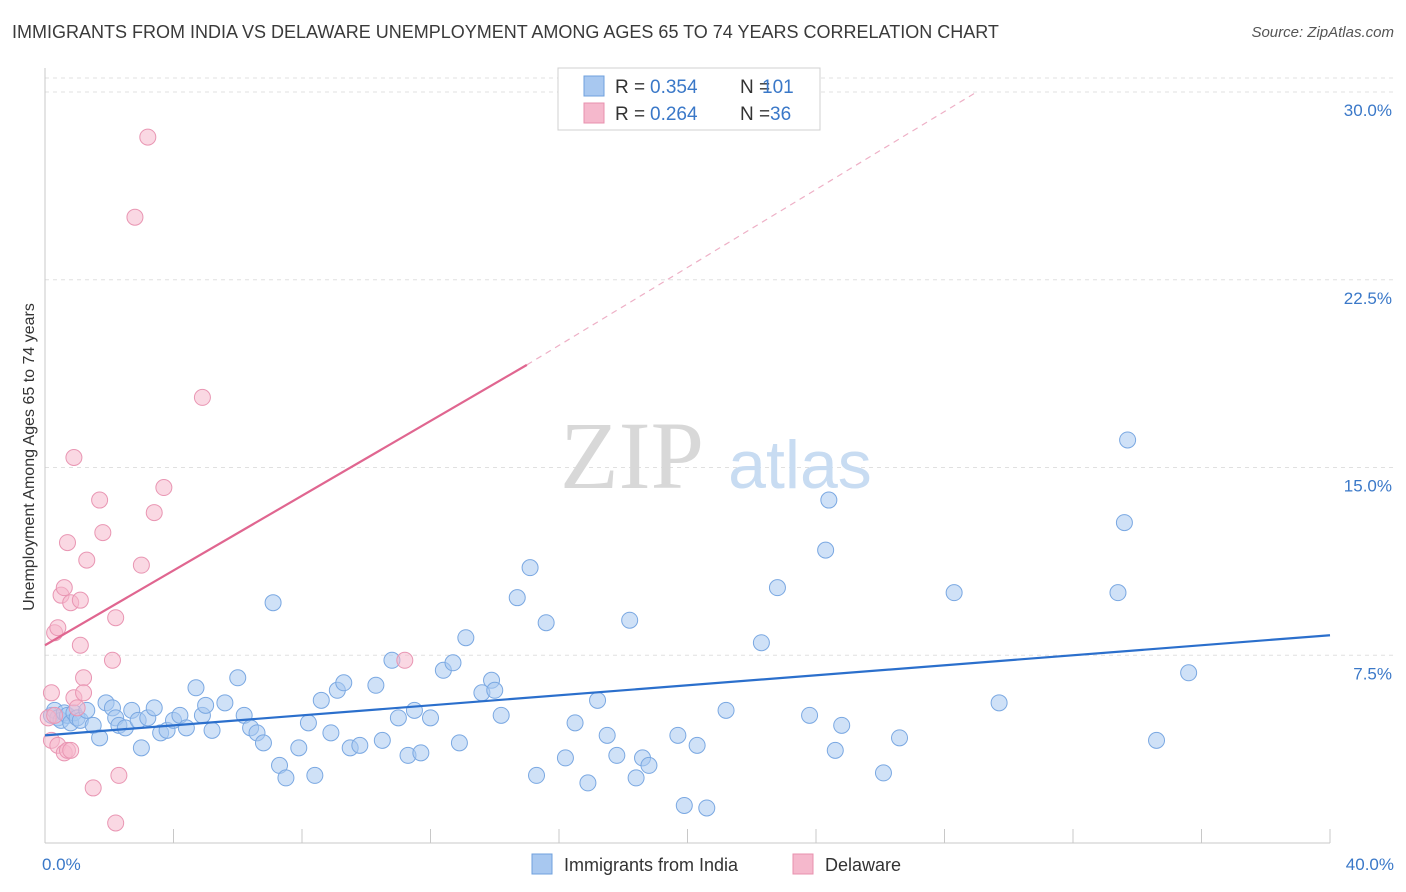  Describe the element at coordinates (61, 864) in the screenshot. I see `x-tick-label-min: 0.0%` at that location.